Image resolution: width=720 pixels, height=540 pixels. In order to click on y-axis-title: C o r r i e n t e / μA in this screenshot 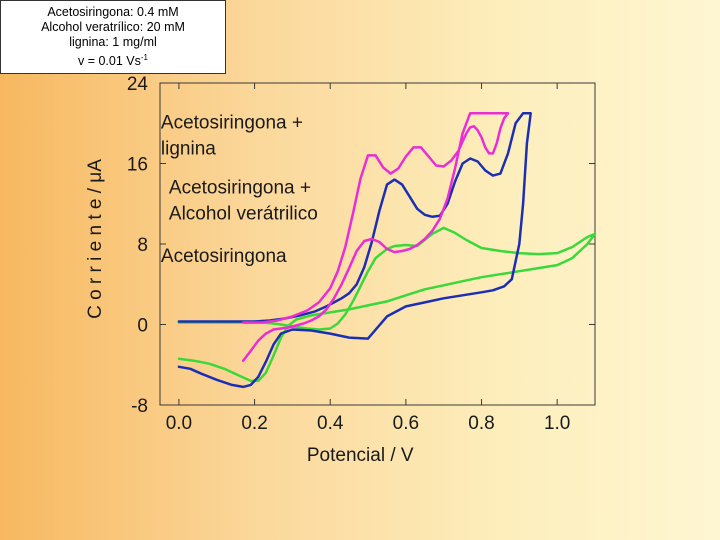, I will do `click(95, 239)`.